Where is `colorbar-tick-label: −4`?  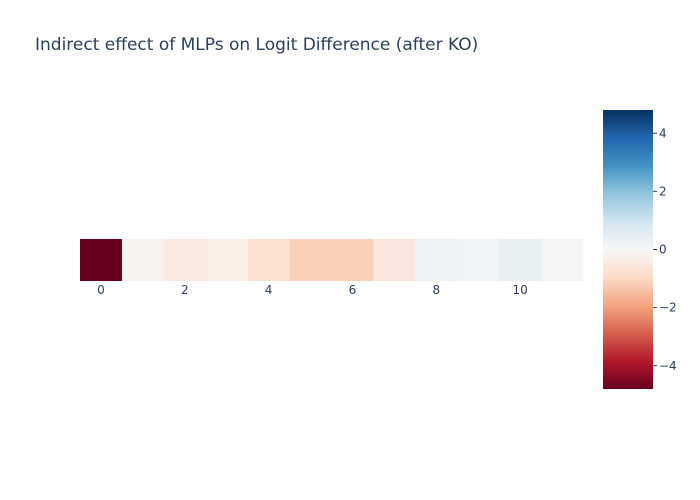
colorbar-tick-label: −4 is located at coordinates (668, 366).